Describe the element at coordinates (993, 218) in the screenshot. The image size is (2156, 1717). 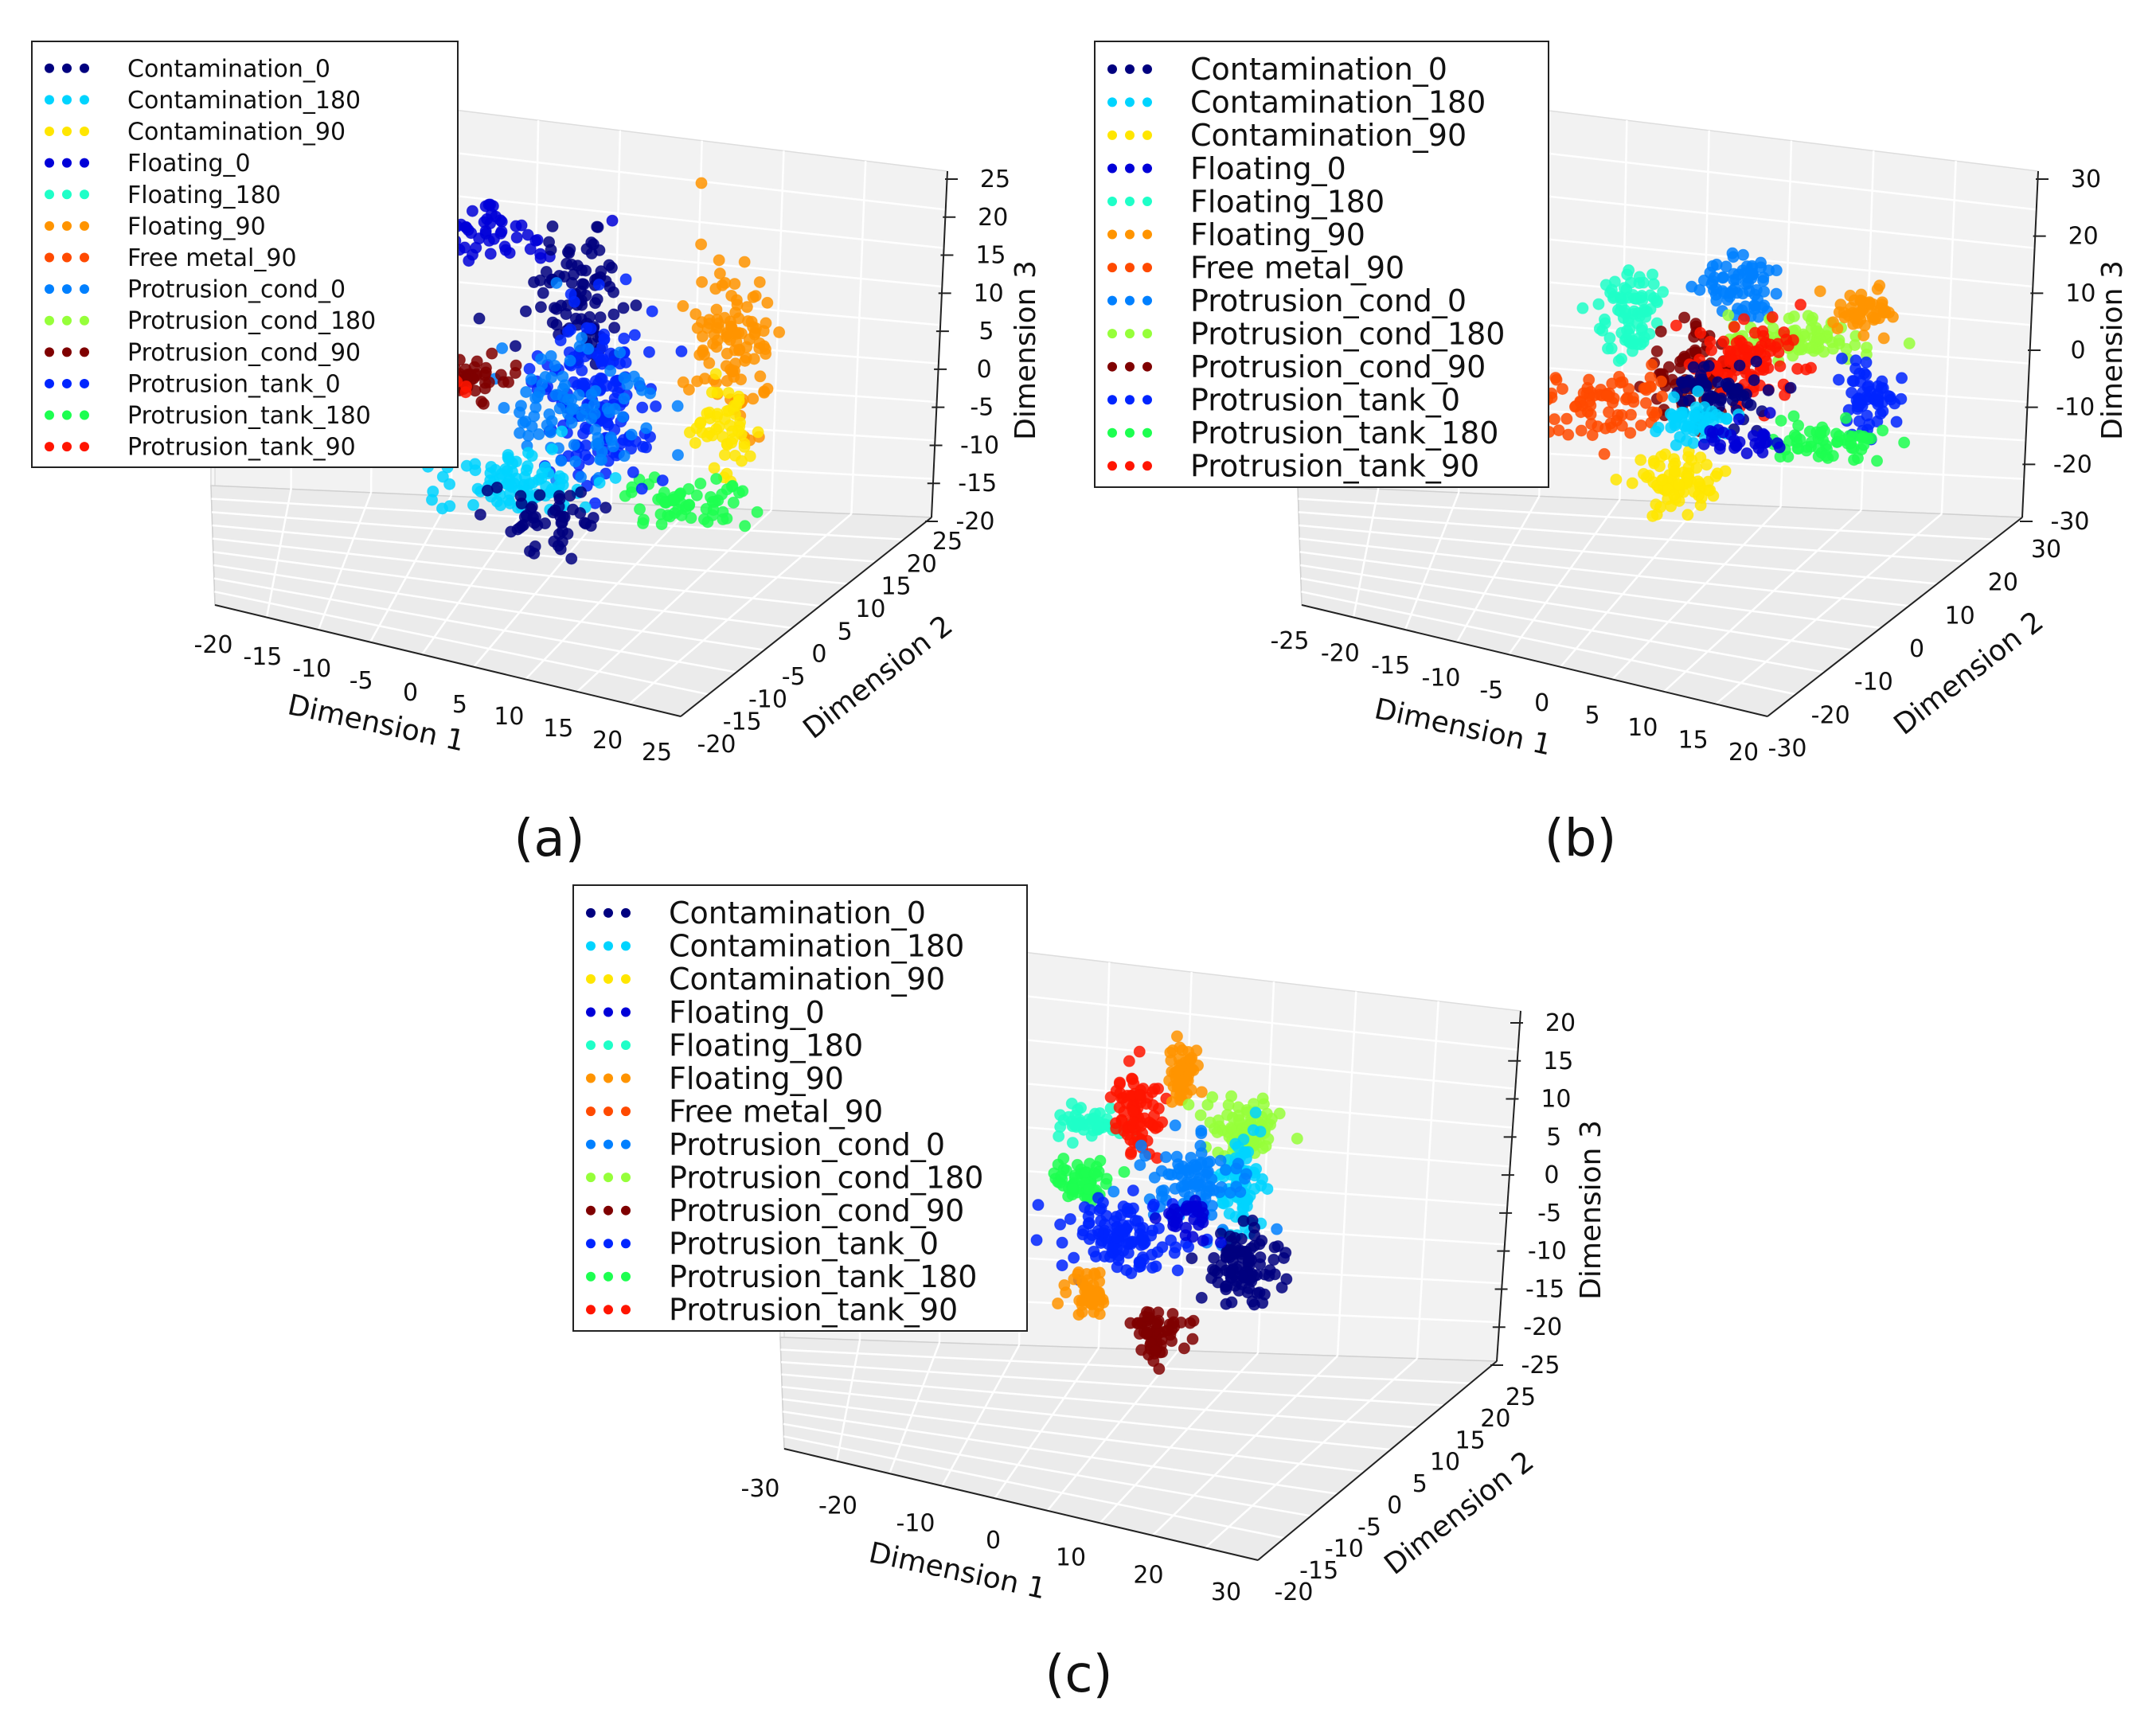
I see `z-tick-label: 20` at that location.